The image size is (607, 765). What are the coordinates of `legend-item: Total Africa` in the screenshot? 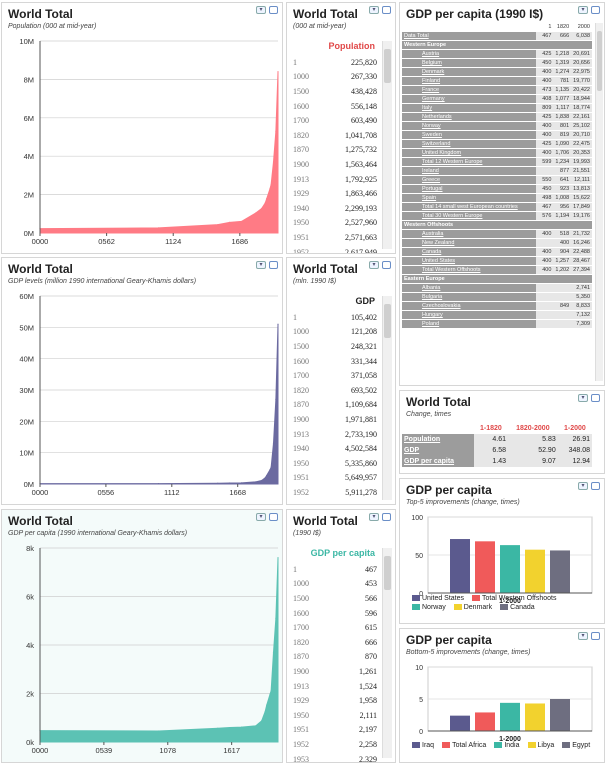 It's located at (464, 745).